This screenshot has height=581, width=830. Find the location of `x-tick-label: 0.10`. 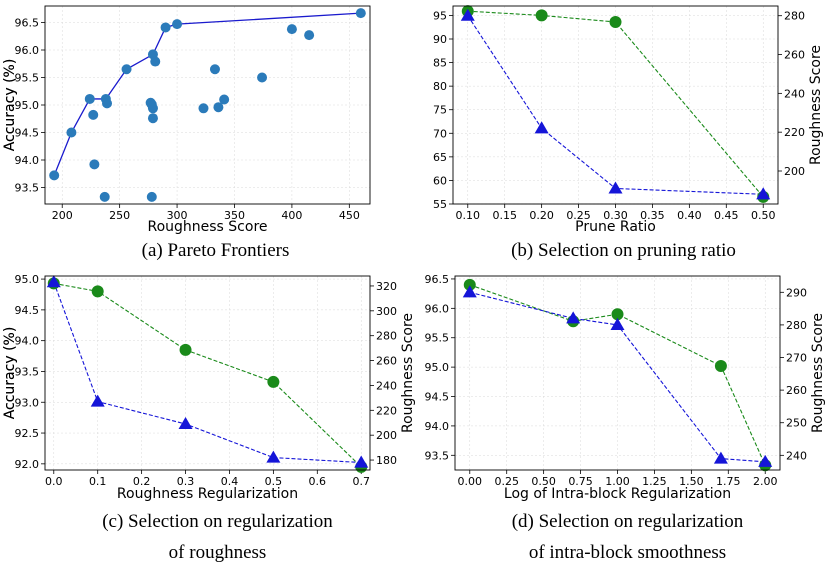

x-tick-label: 0.10 is located at coordinates (468, 215).